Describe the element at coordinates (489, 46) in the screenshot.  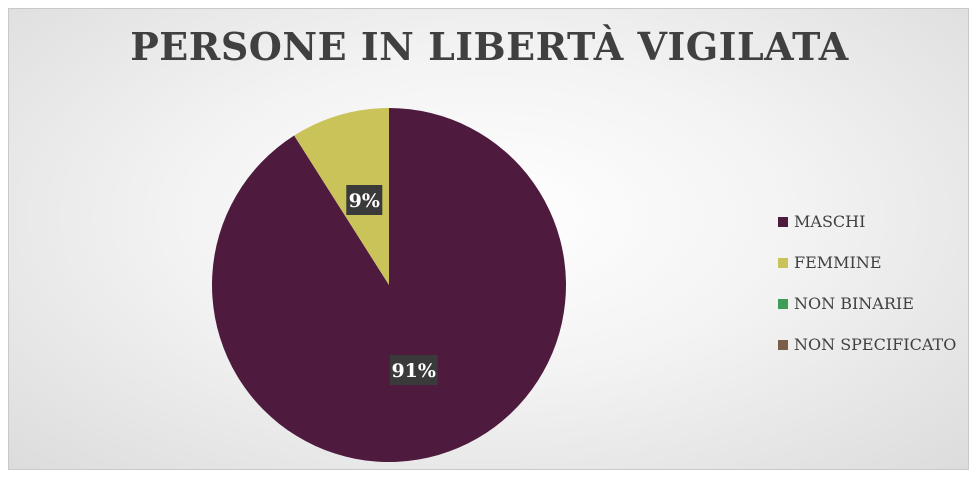
I see `chart-title: PERSONE IN LIBERTÀ VIGILATA` at that location.